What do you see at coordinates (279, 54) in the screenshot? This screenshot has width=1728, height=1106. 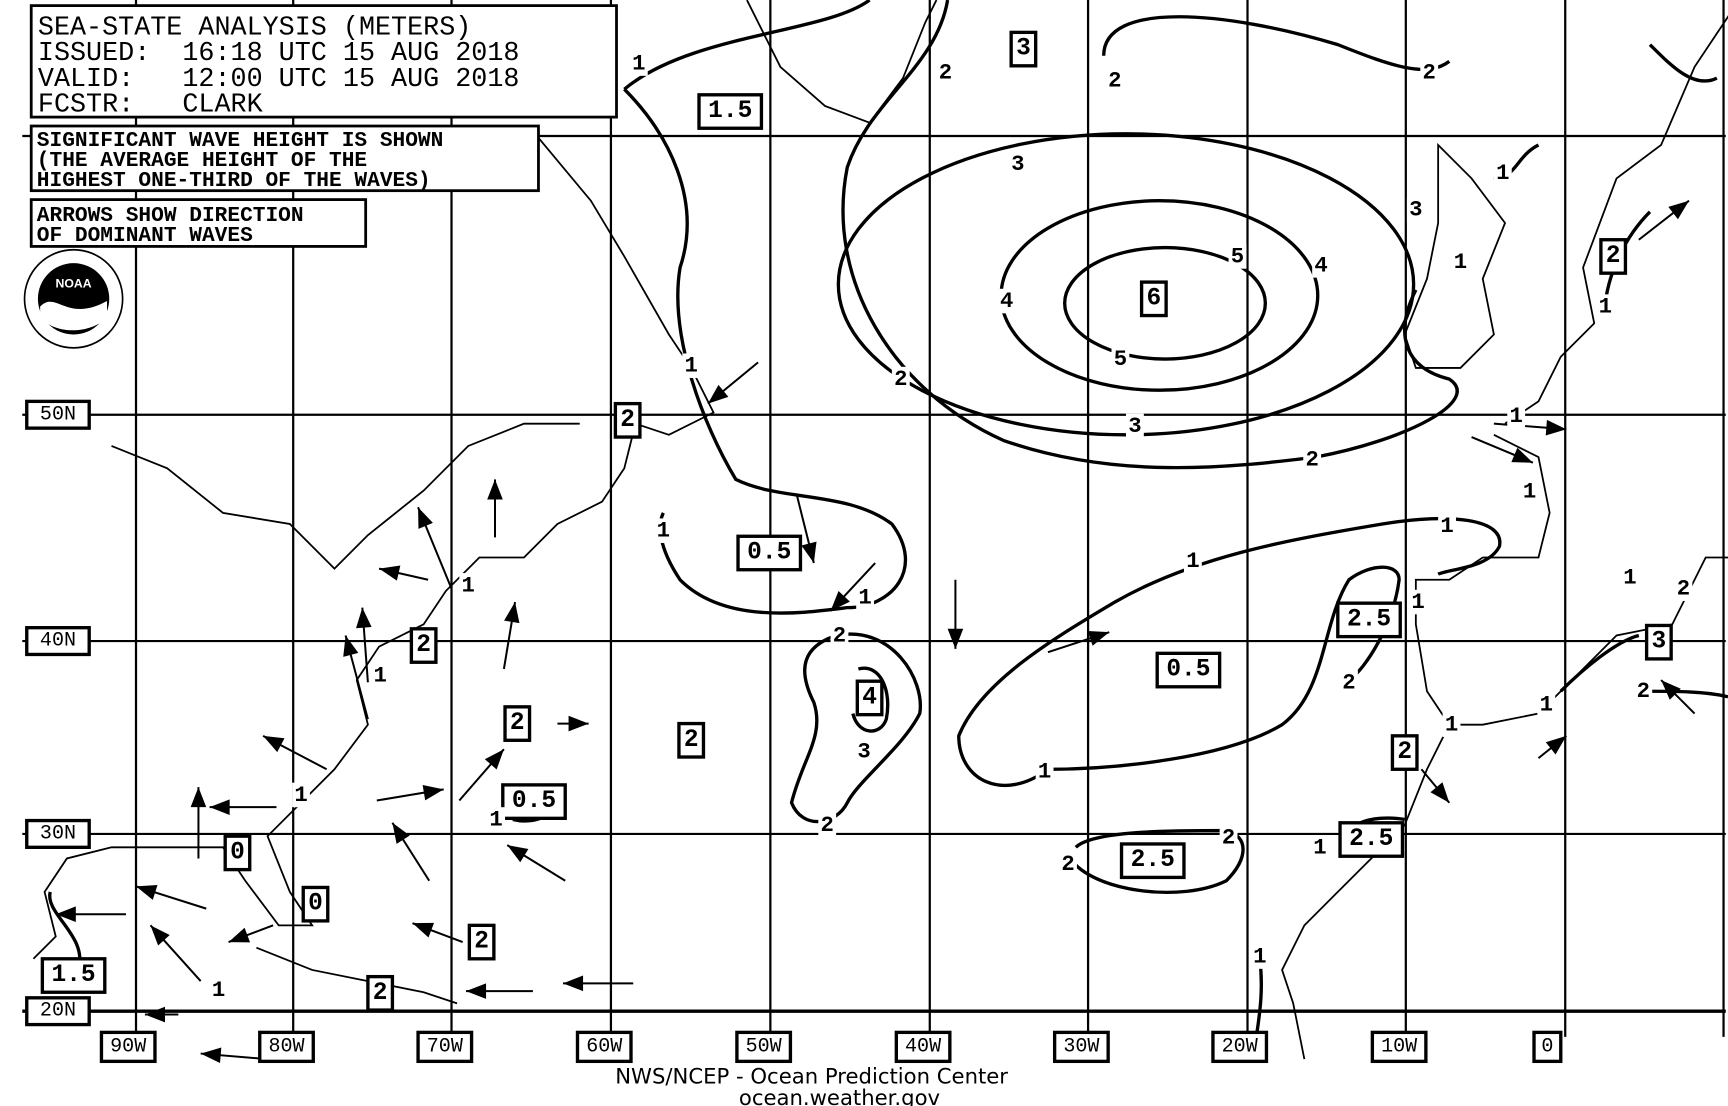 I see `issued-time: ISSUED: 16:18 UTC 15 AUG 2018` at bounding box center [279, 54].